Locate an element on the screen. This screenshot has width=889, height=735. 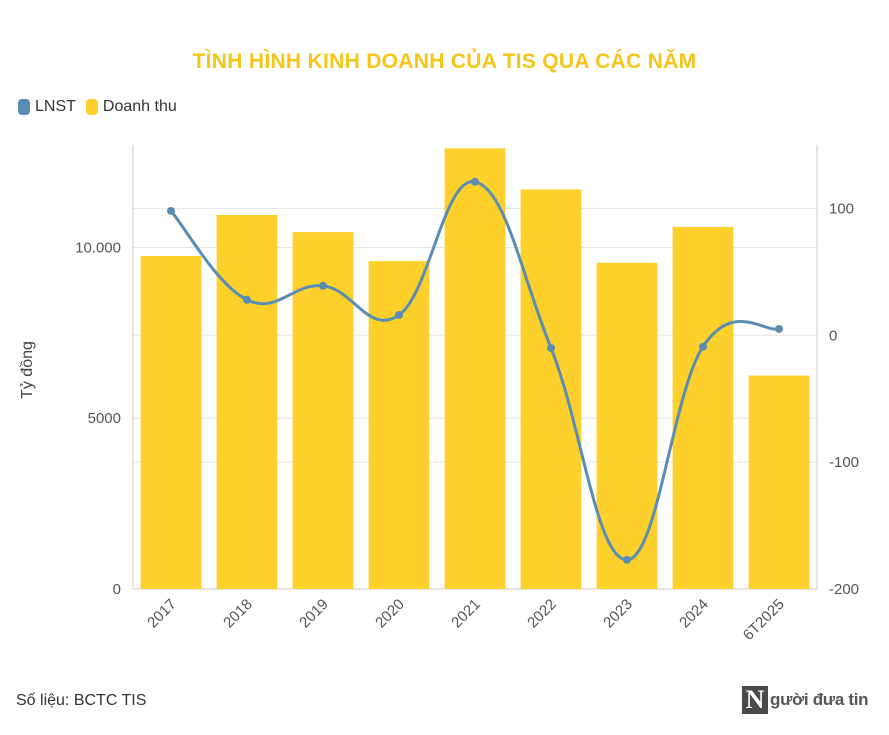
legend-swatch-lnst is located at coordinates (24, 107).